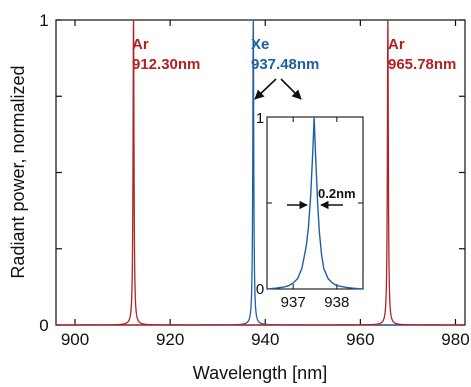  Describe the element at coordinates (336, 302) in the screenshot. I see `inset-x-tick-label-938: 938` at that location.